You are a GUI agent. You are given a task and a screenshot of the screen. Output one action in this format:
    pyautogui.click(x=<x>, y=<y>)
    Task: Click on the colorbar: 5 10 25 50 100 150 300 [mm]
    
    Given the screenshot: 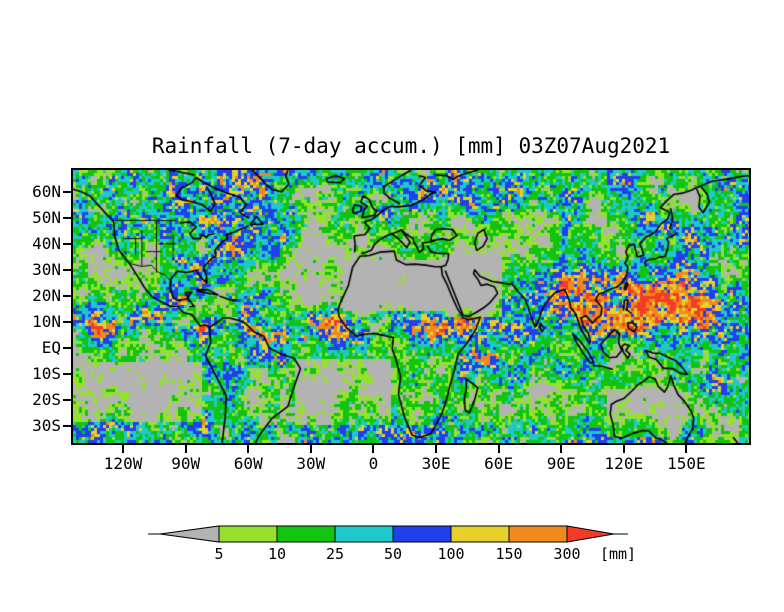 What is the action you would take?
    pyautogui.click(x=392, y=544)
    